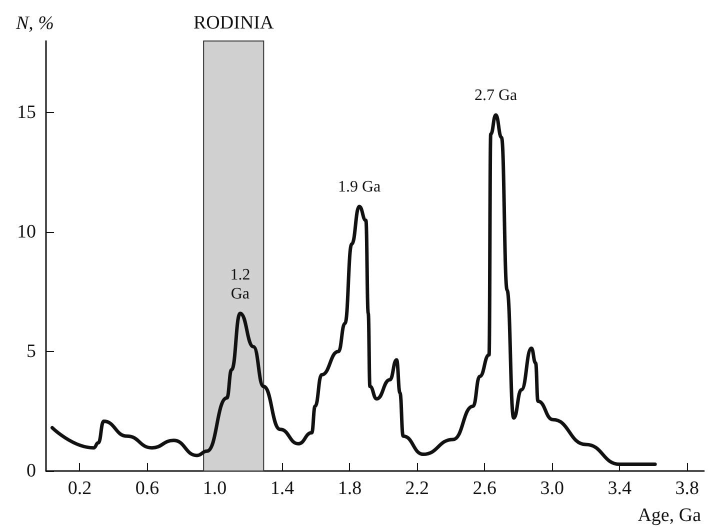  What do you see at coordinates (31, 471) in the screenshot?
I see `y-tick-label: 0` at bounding box center [31, 471].